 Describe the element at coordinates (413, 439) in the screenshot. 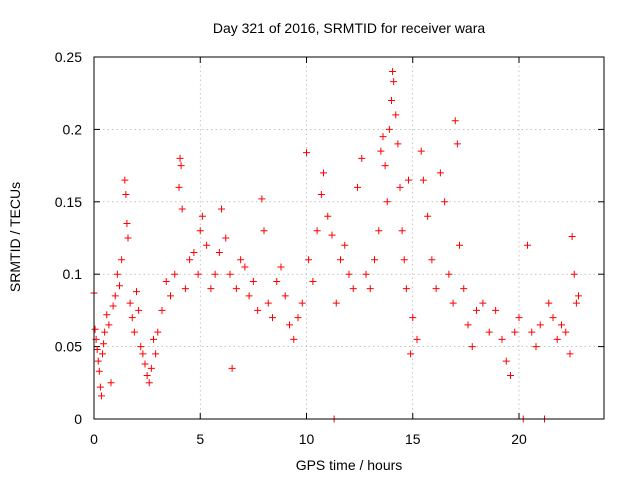

I see `x-tick-label: 15` at that location.